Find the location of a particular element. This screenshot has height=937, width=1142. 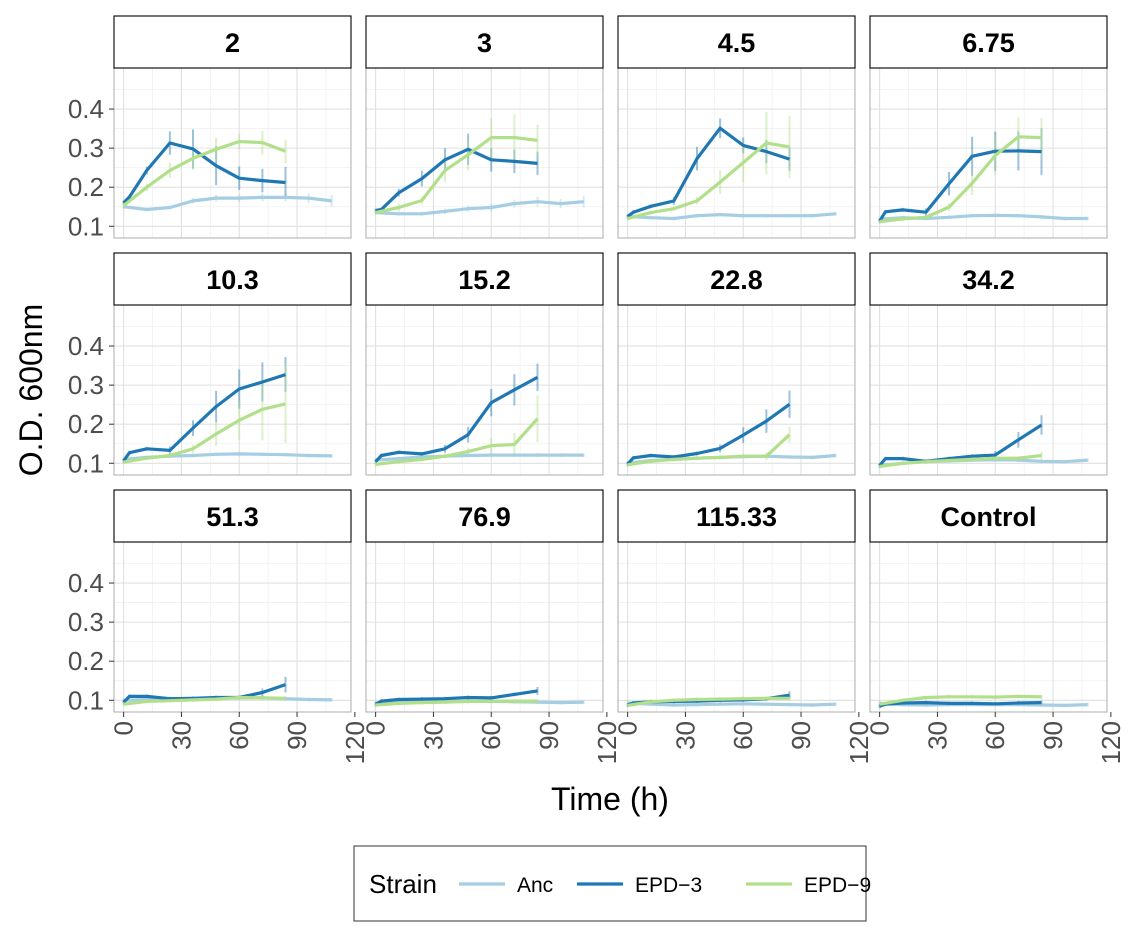

facet-panel: 34.2 is located at coordinates (988, 364).